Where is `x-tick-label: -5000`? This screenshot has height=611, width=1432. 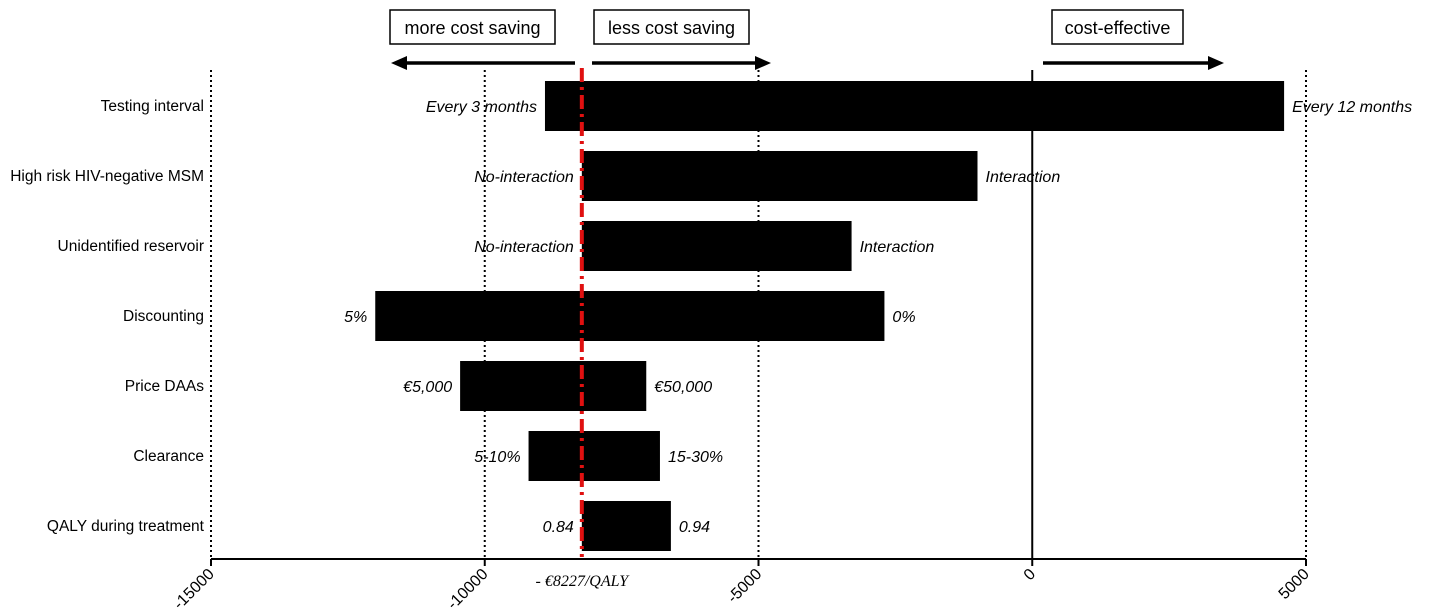 x-tick-label: -5000 is located at coordinates (744, 586).